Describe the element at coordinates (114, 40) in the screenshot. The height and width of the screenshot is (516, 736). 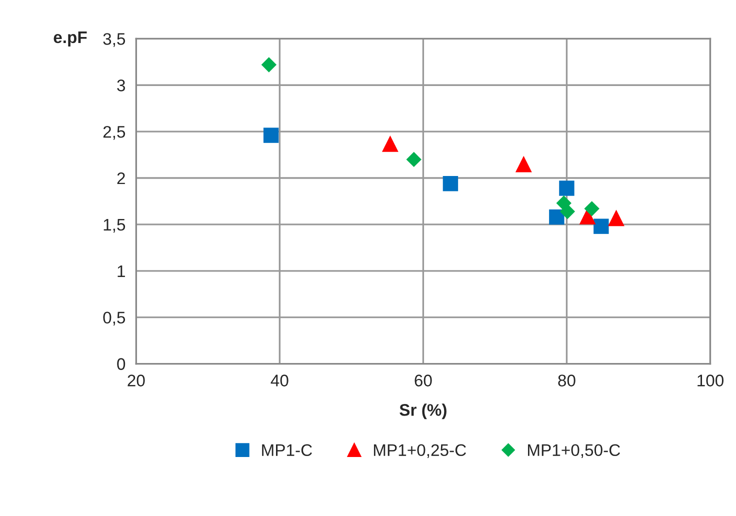
I see `y-tick-label: 3,5` at that location.